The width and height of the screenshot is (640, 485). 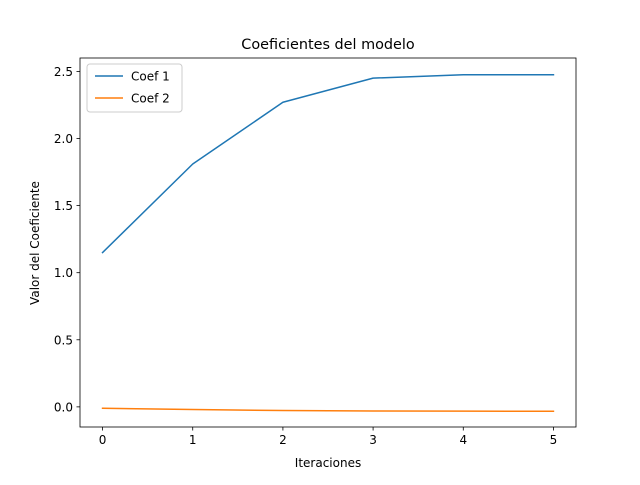 I want to click on x-tick-label: 2, so click(x=283, y=440).